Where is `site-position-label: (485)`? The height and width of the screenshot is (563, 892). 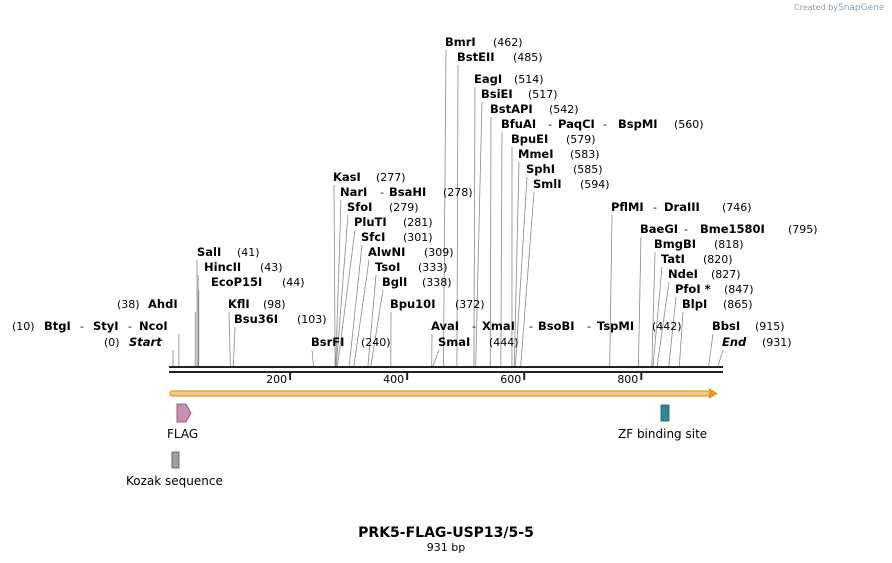
site-position-label: (485) is located at coordinates (528, 57).